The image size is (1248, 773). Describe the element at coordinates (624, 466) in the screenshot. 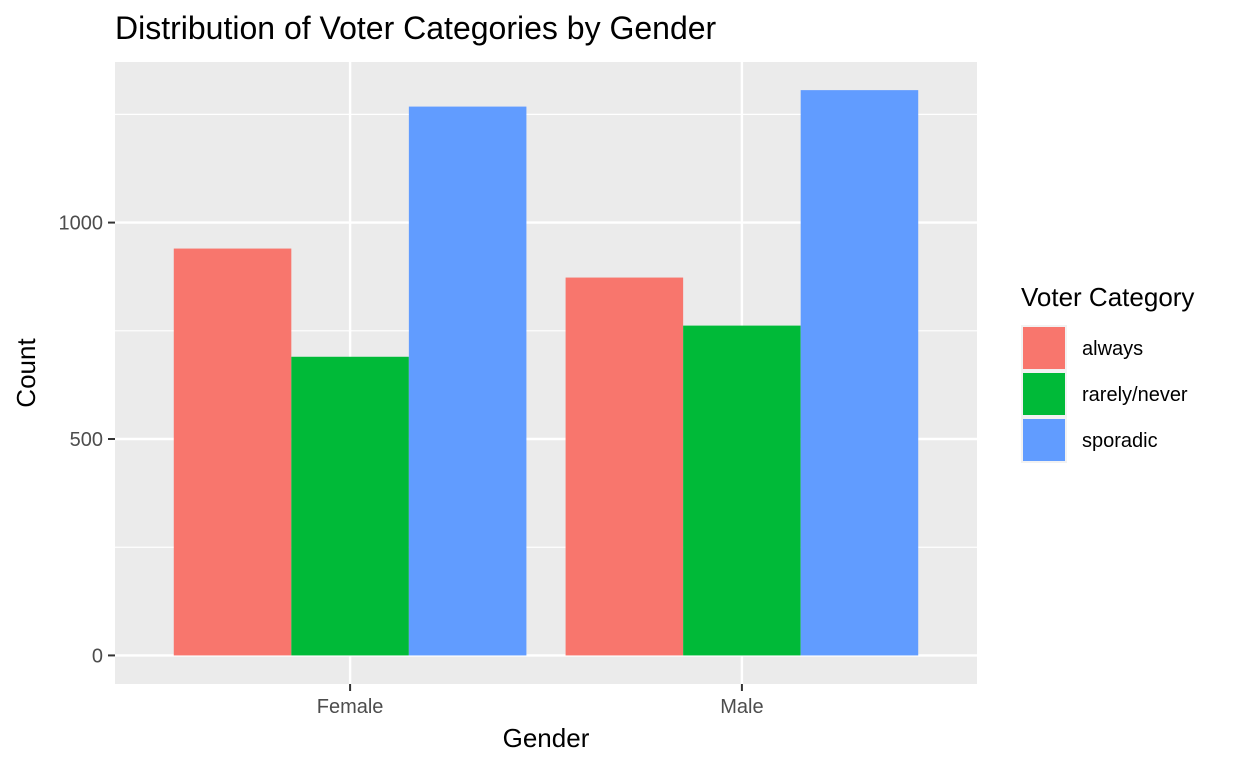

I see `bar-always-male` at that location.